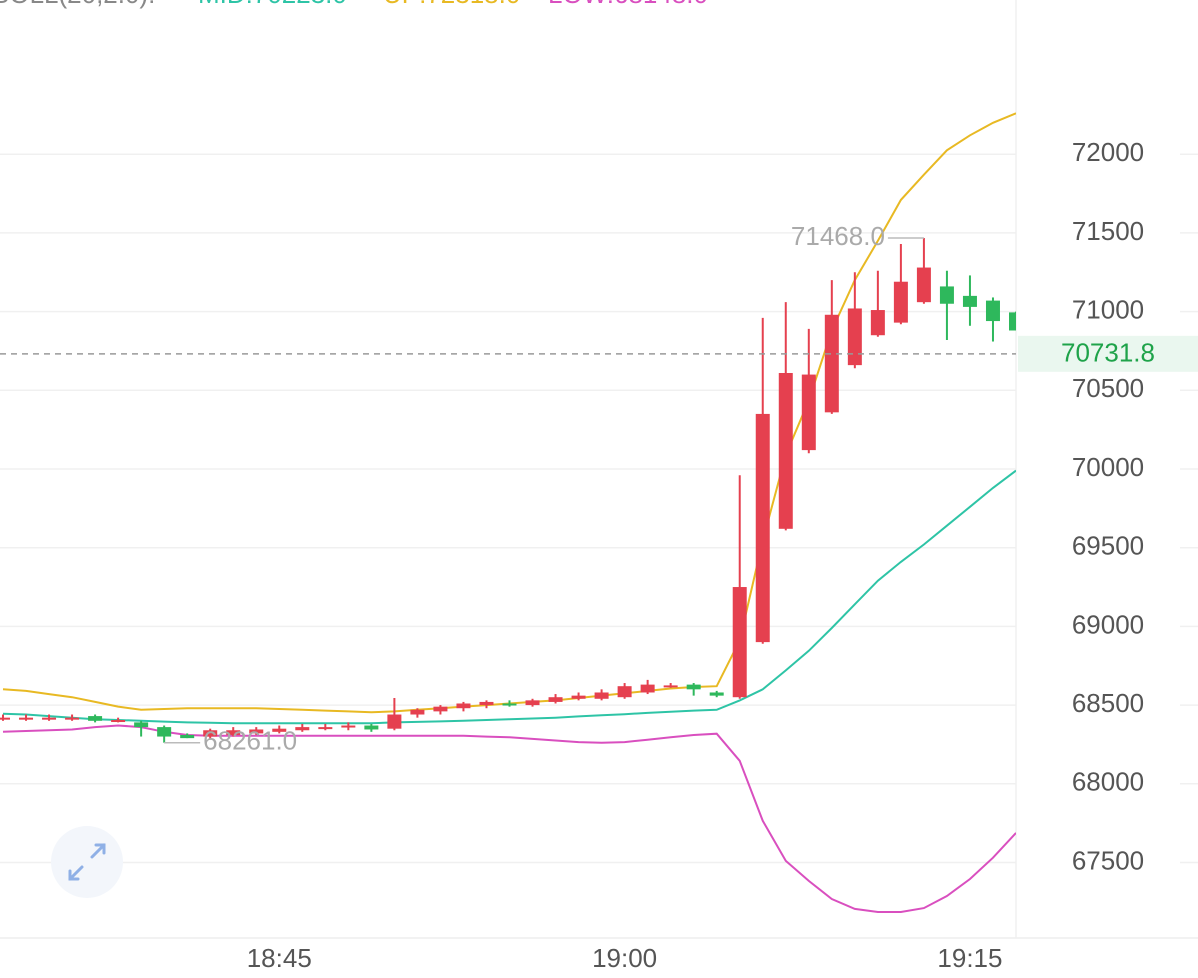 The height and width of the screenshot is (978, 1198). I want to click on annotation-label: 71468.0, so click(838, 236).